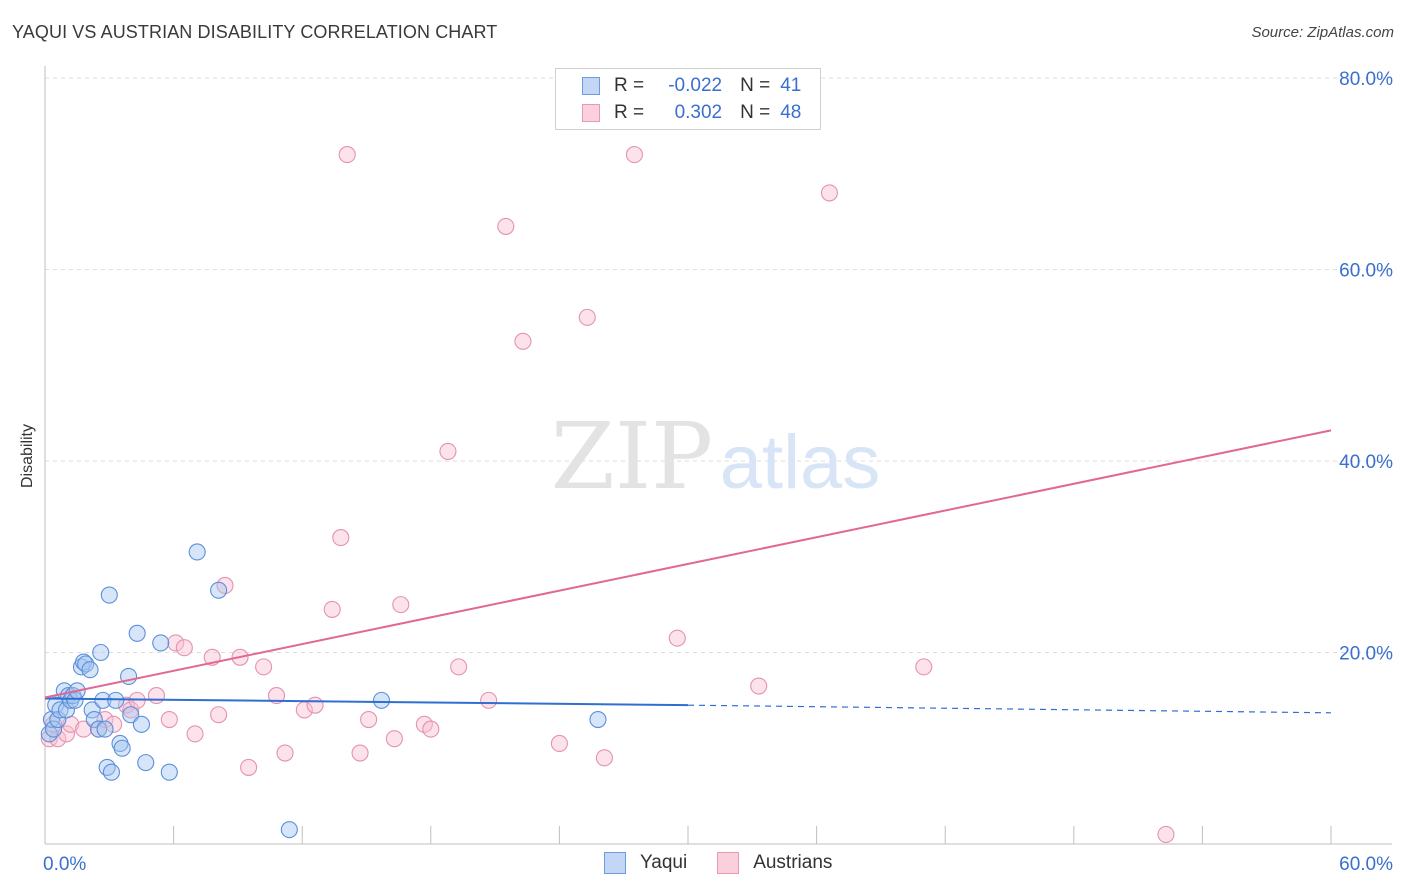 Image resolution: width=1406 pixels, height=892 pixels. I want to click on legend-row-yaqui: R = -0.022 N = 41, so click(691, 86).